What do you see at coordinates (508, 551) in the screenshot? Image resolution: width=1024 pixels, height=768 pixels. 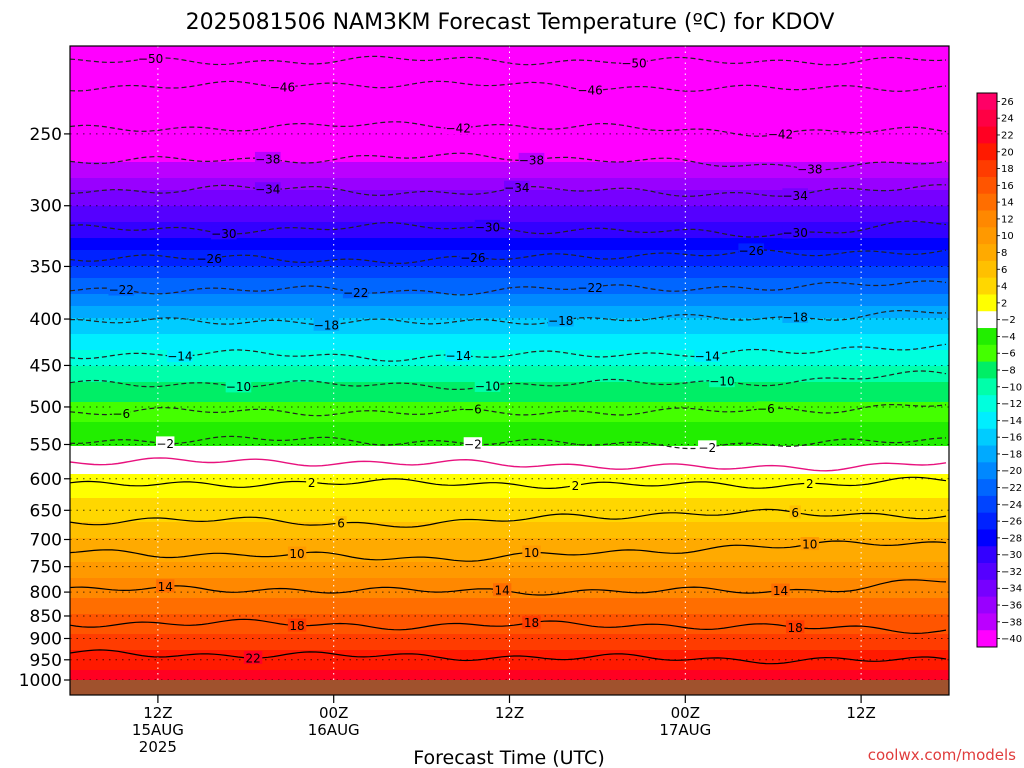 I see `isotherm-line` at bounding box center [508, 551].